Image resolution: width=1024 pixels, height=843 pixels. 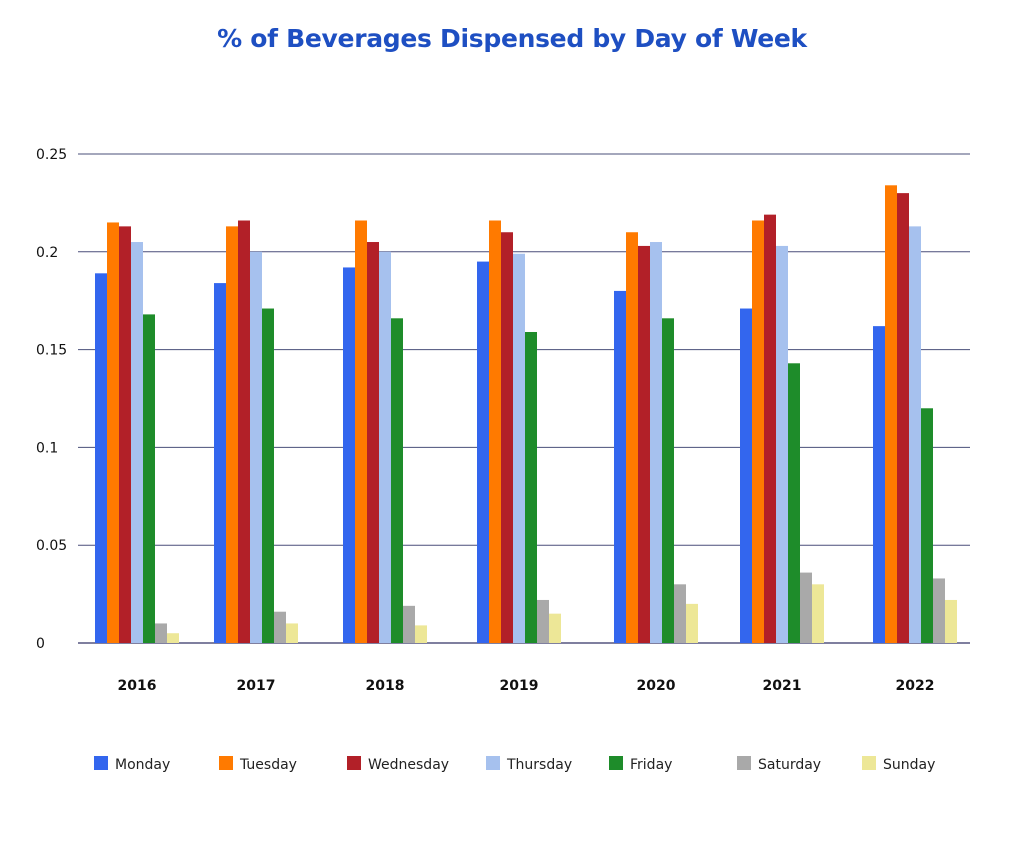 I want to click on bar-saturday-2019, so click(x=543, y=621).